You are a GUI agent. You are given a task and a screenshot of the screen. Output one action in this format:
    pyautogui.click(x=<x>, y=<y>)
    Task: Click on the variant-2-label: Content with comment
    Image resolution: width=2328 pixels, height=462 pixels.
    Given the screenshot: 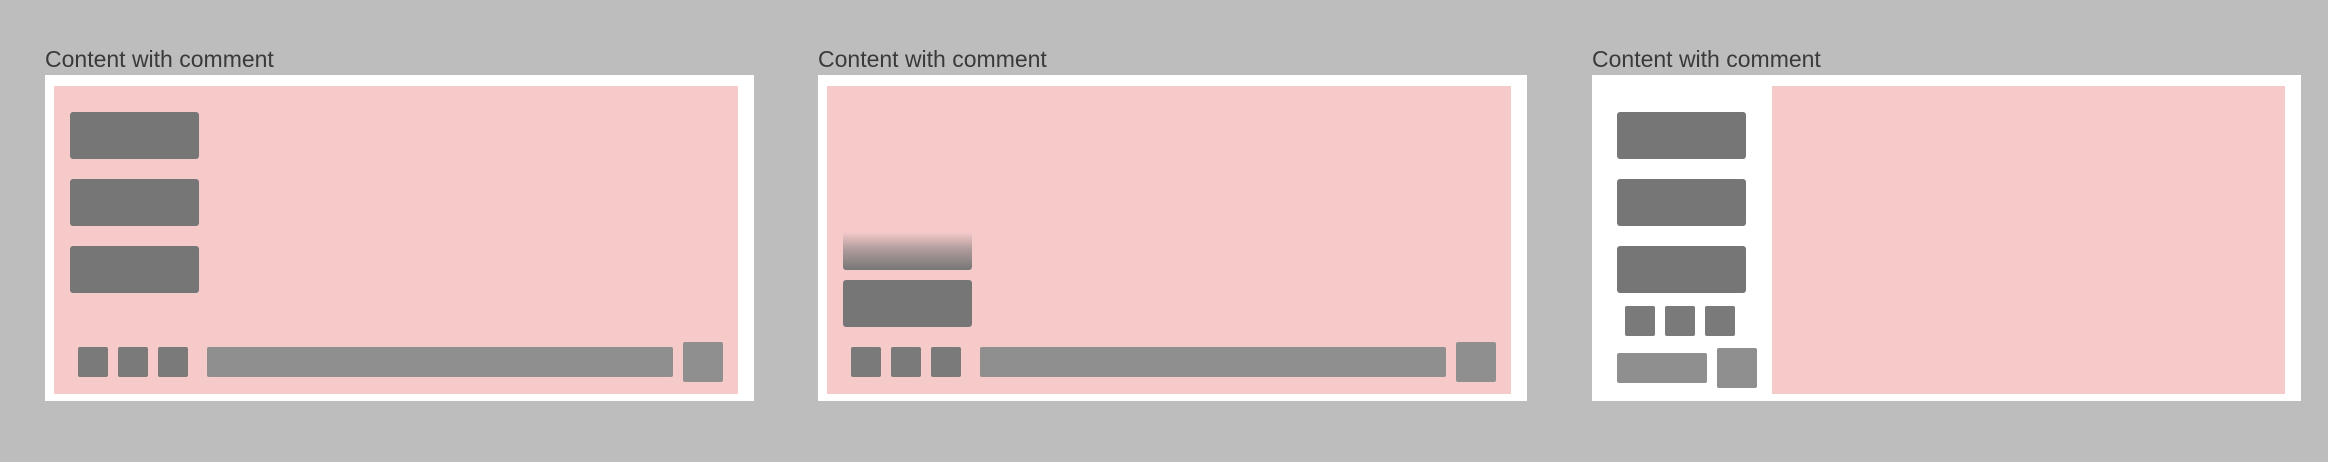 What is the action you would take?
    pyautogui.click(x=932, y=59)
    